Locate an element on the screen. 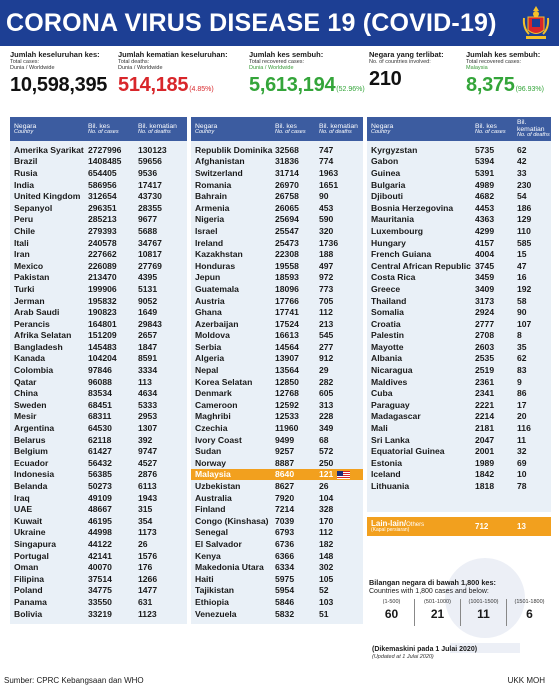 Image resolution: width=559 pixels, height=695 pixels. table-row: India 586956 17417 is located at coordinates (98, 185).